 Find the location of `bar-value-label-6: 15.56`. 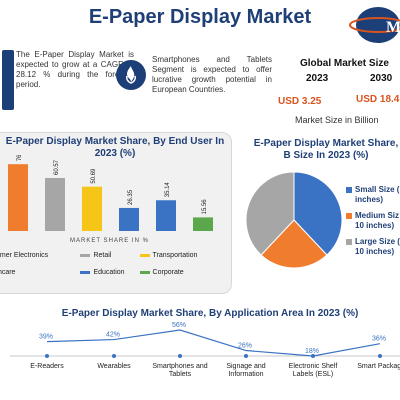

bar-value-label-6: 15.56 is located at coordinates (205, 207).